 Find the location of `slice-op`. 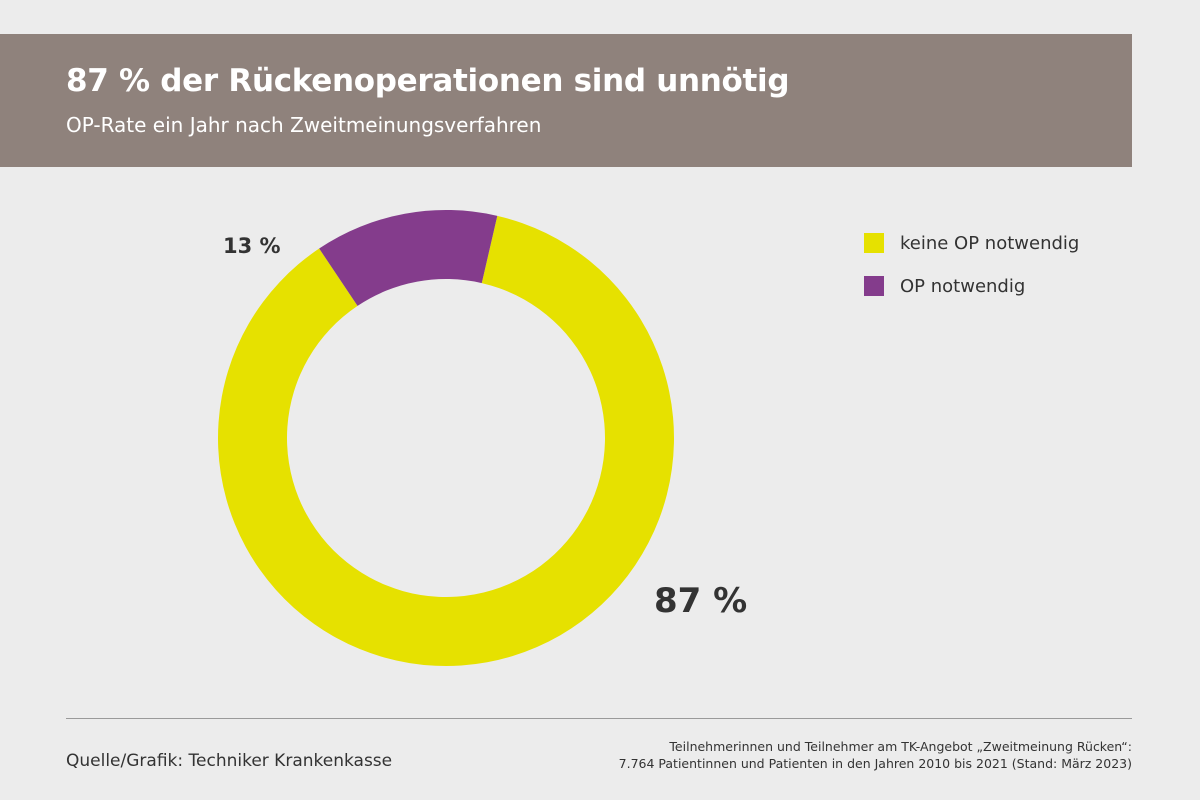

slice-op is located at coordinates (408, 258).